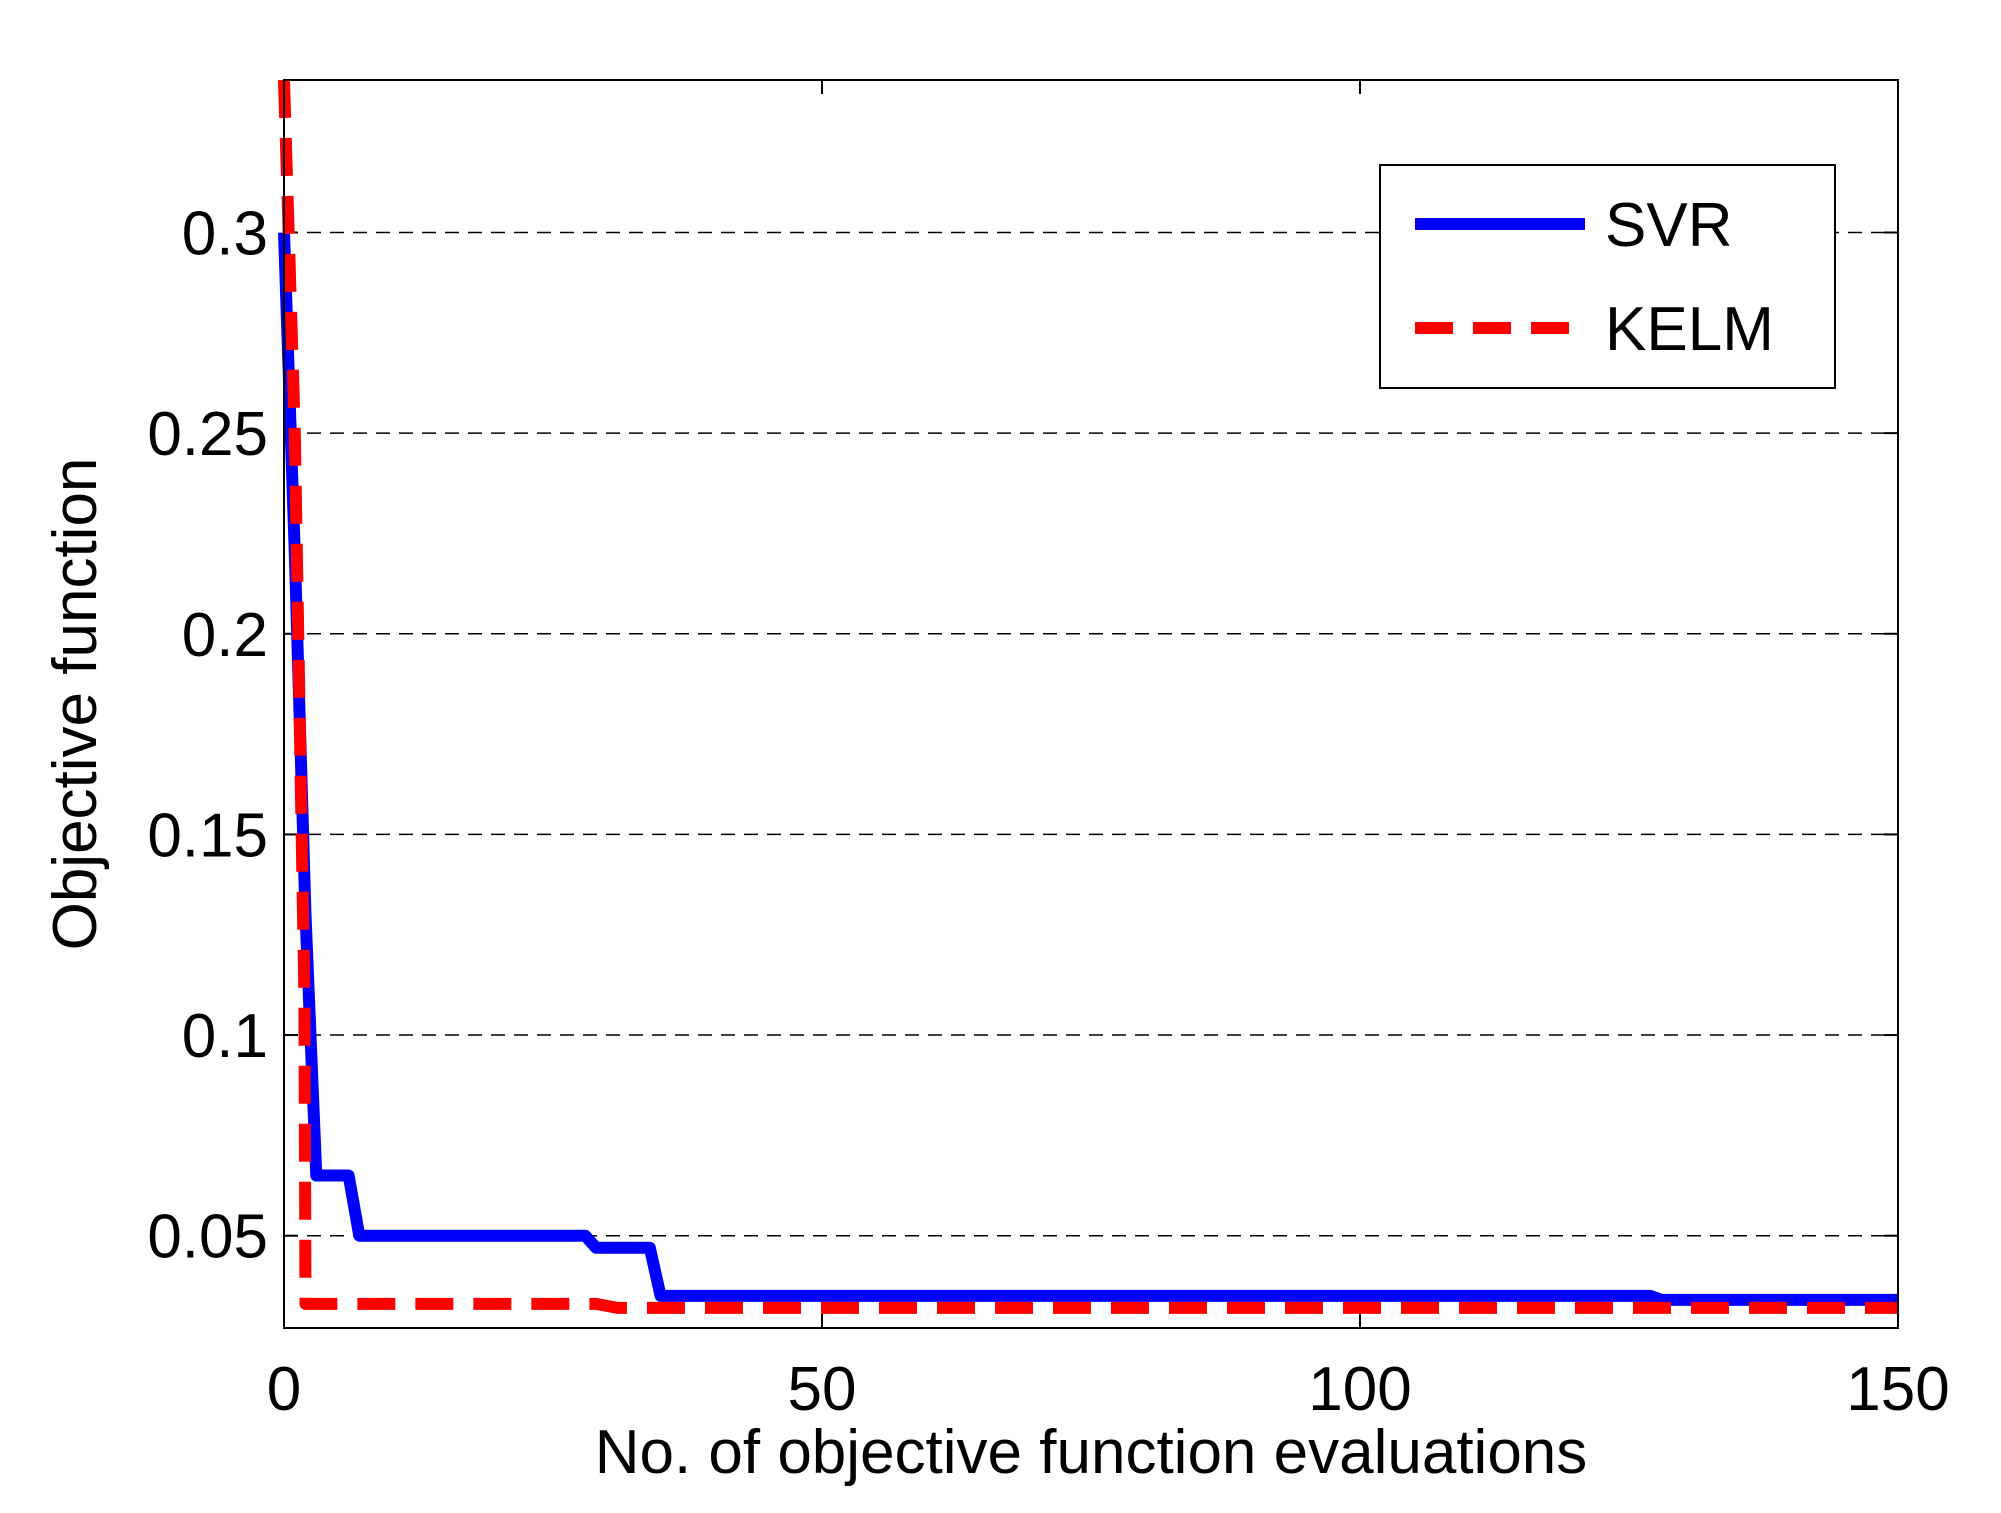 Image resolution: width=2001 pixels, height=1513 pixels. What do you see at coordinates (207, 1237) in the screenshot?
I see `y-tick-label: 0.05` at bounding box center [207, 1237].